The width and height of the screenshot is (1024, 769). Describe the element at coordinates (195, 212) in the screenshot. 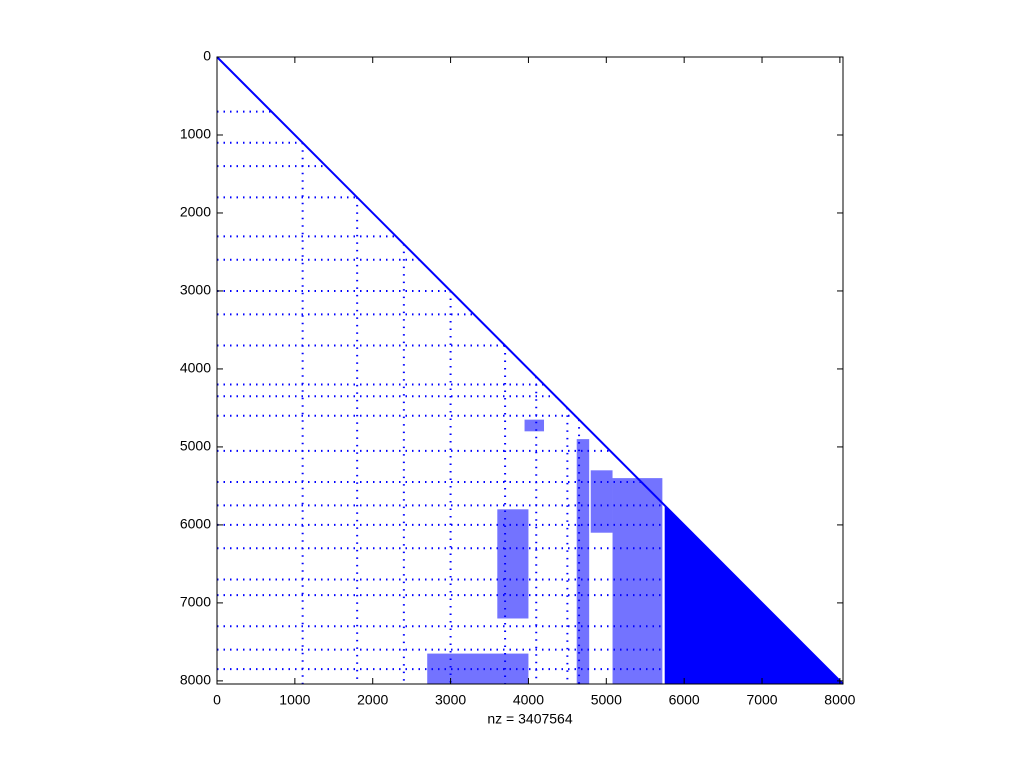

I see `y-tick-label: 2000` at that location.